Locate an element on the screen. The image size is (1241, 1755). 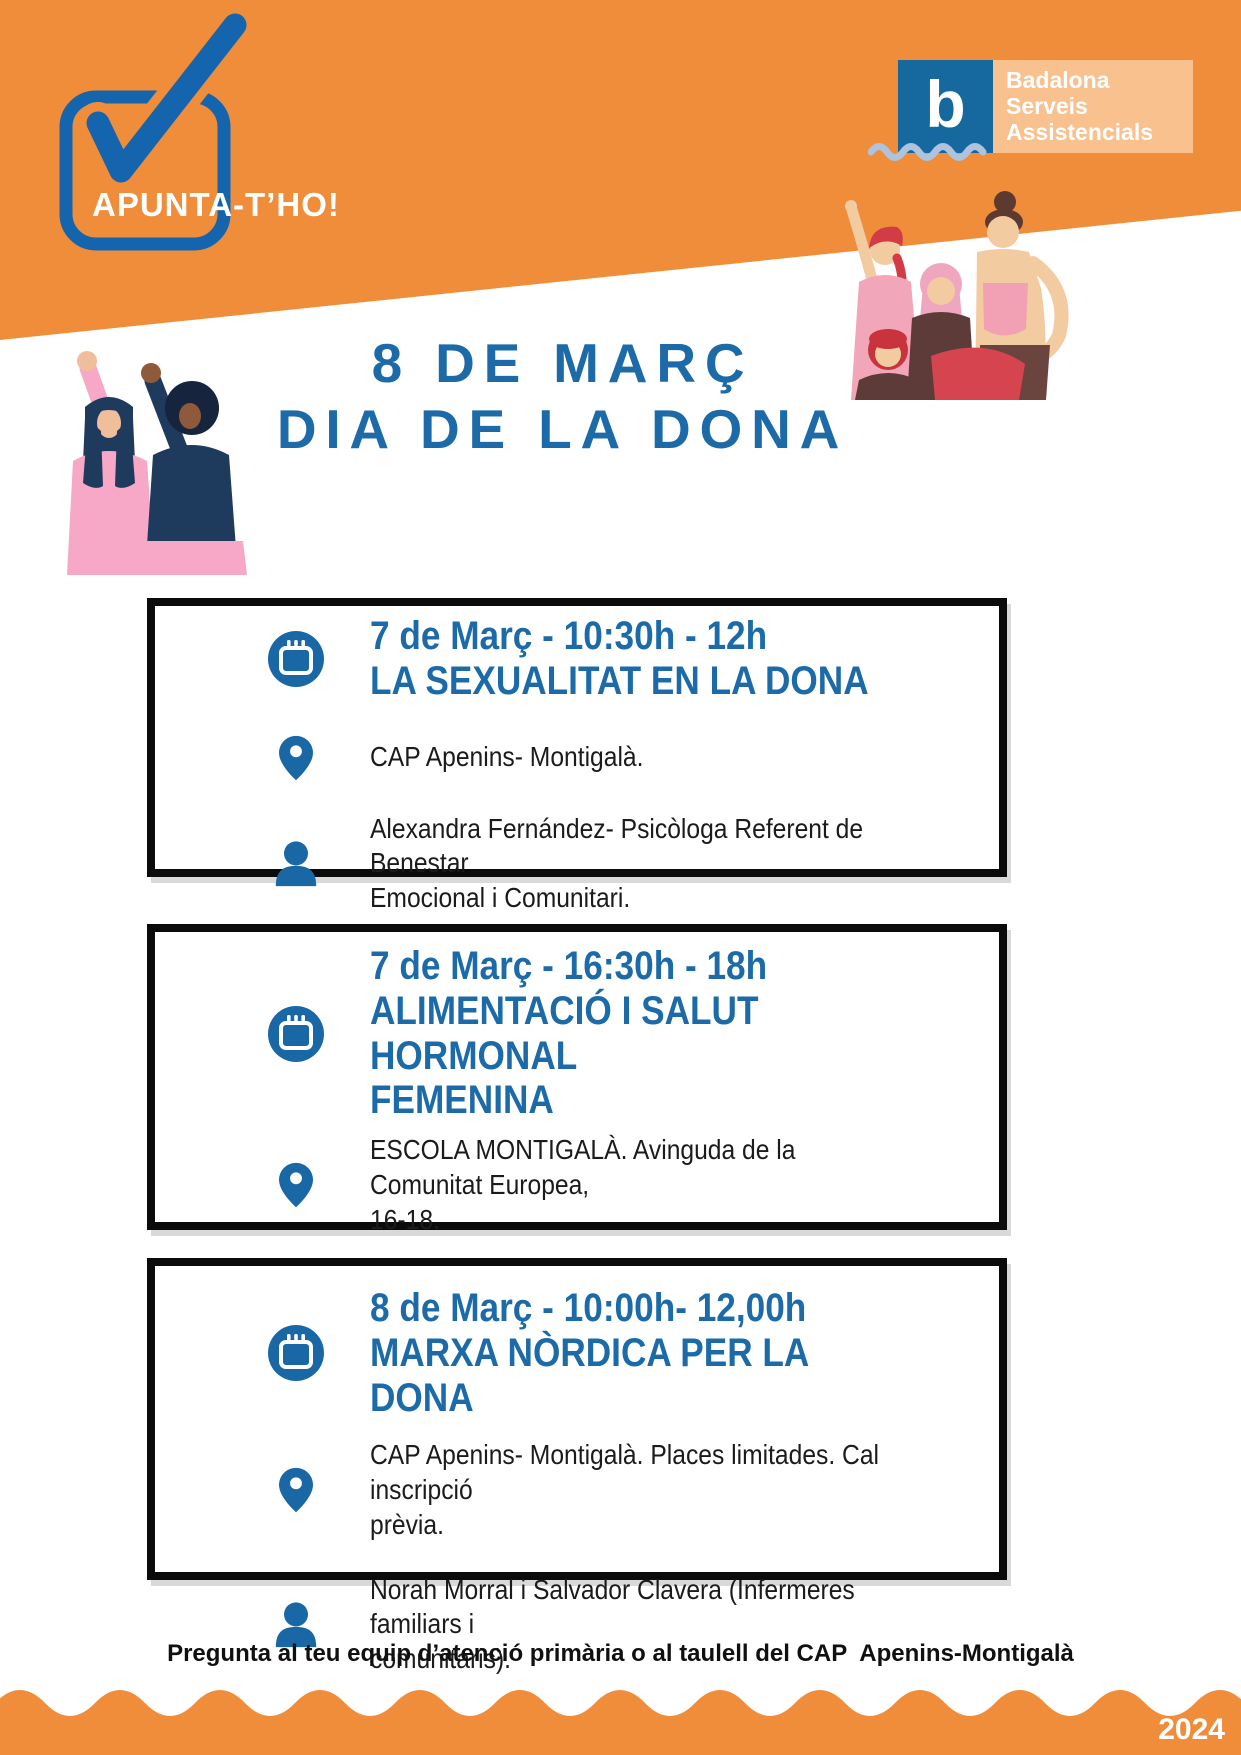
badge-label: APUNTA-T’HO! is located at coordinates (216, 204).